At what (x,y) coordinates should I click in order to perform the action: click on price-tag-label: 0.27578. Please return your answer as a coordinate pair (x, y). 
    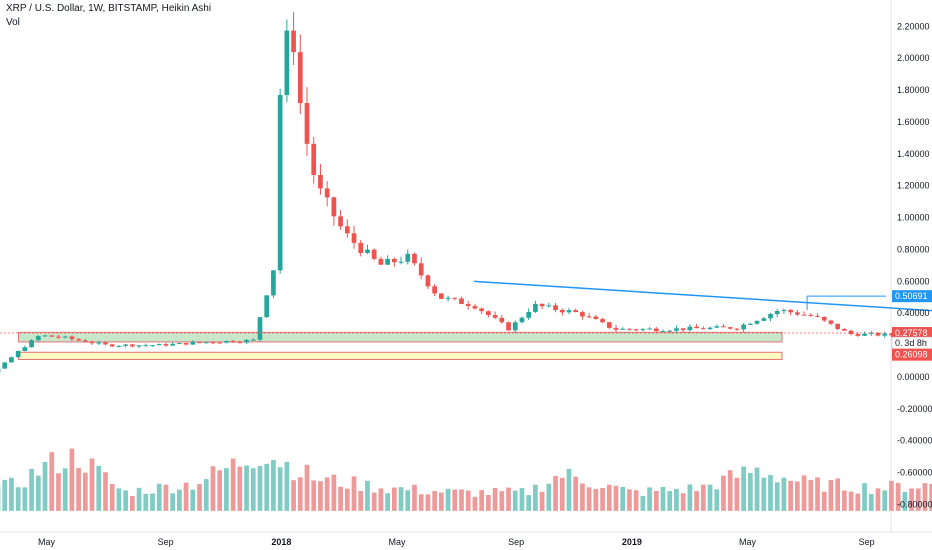
    Looking at the image, I should click on (911, 333).